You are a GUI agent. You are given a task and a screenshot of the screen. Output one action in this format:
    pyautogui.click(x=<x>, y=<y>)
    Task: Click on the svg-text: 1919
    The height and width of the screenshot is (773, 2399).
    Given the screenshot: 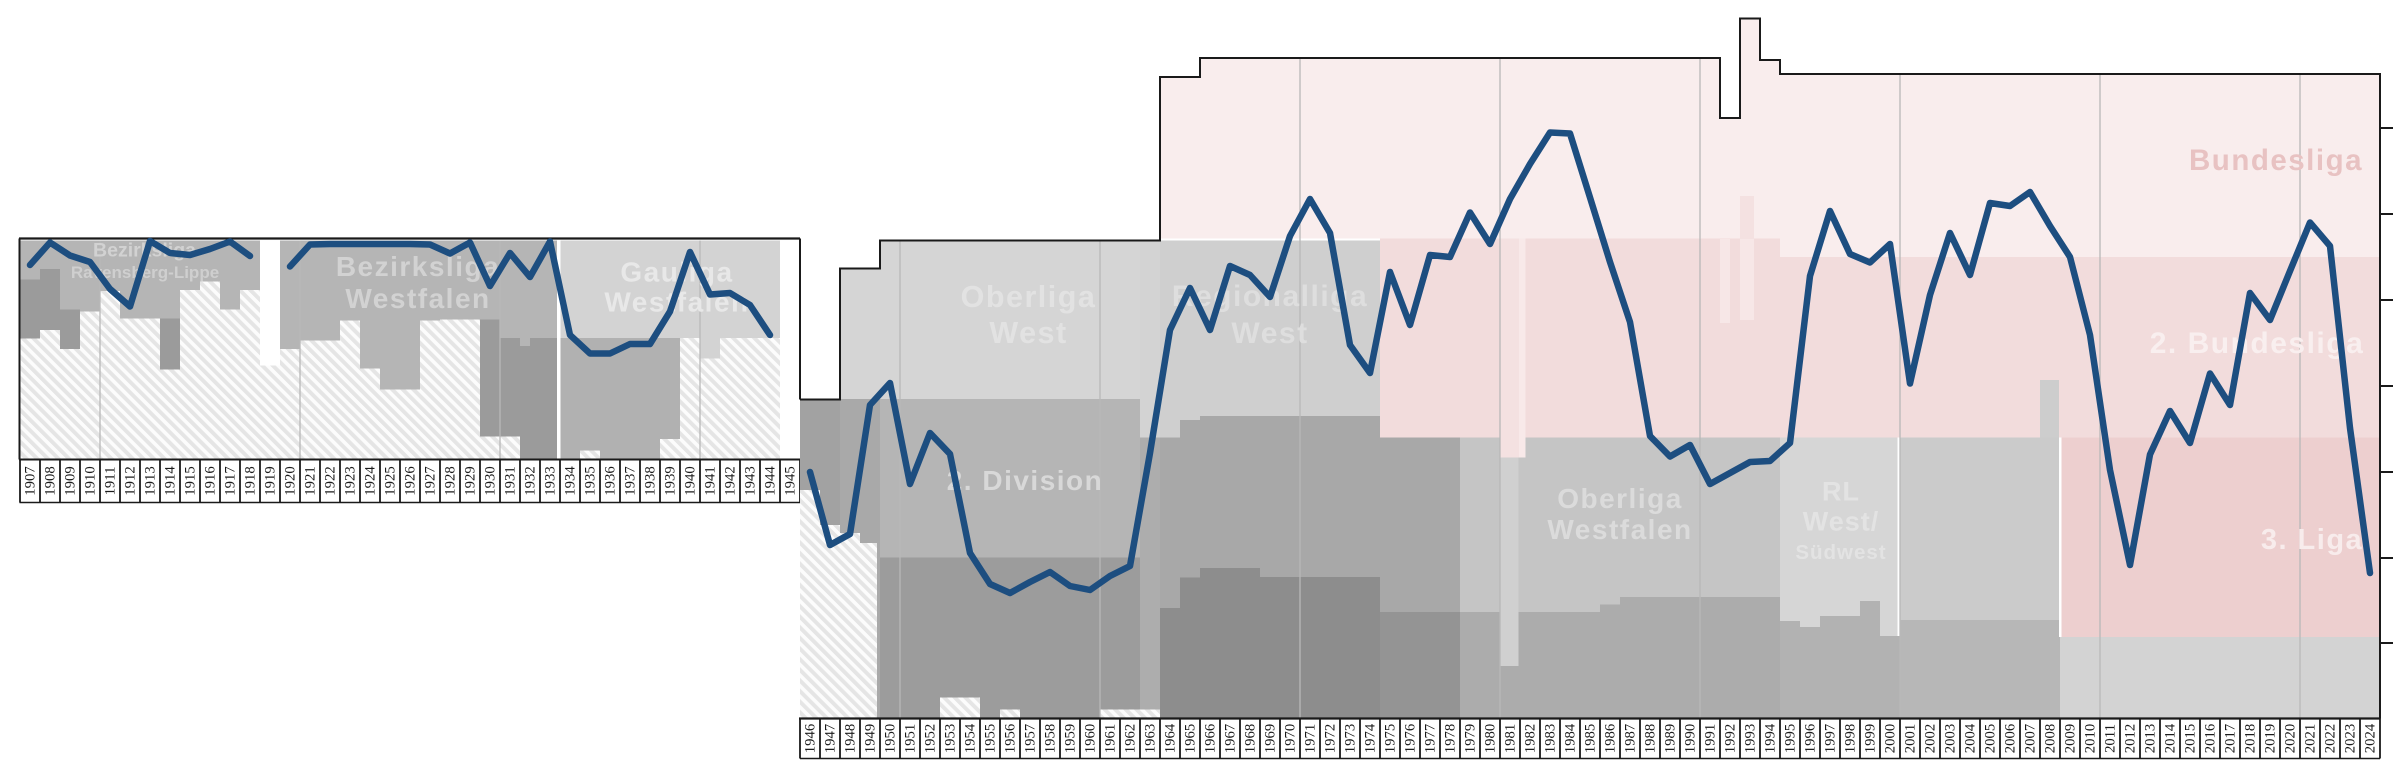 What is the action you would take?
    pyautogui.click(x=271, y=480)
    